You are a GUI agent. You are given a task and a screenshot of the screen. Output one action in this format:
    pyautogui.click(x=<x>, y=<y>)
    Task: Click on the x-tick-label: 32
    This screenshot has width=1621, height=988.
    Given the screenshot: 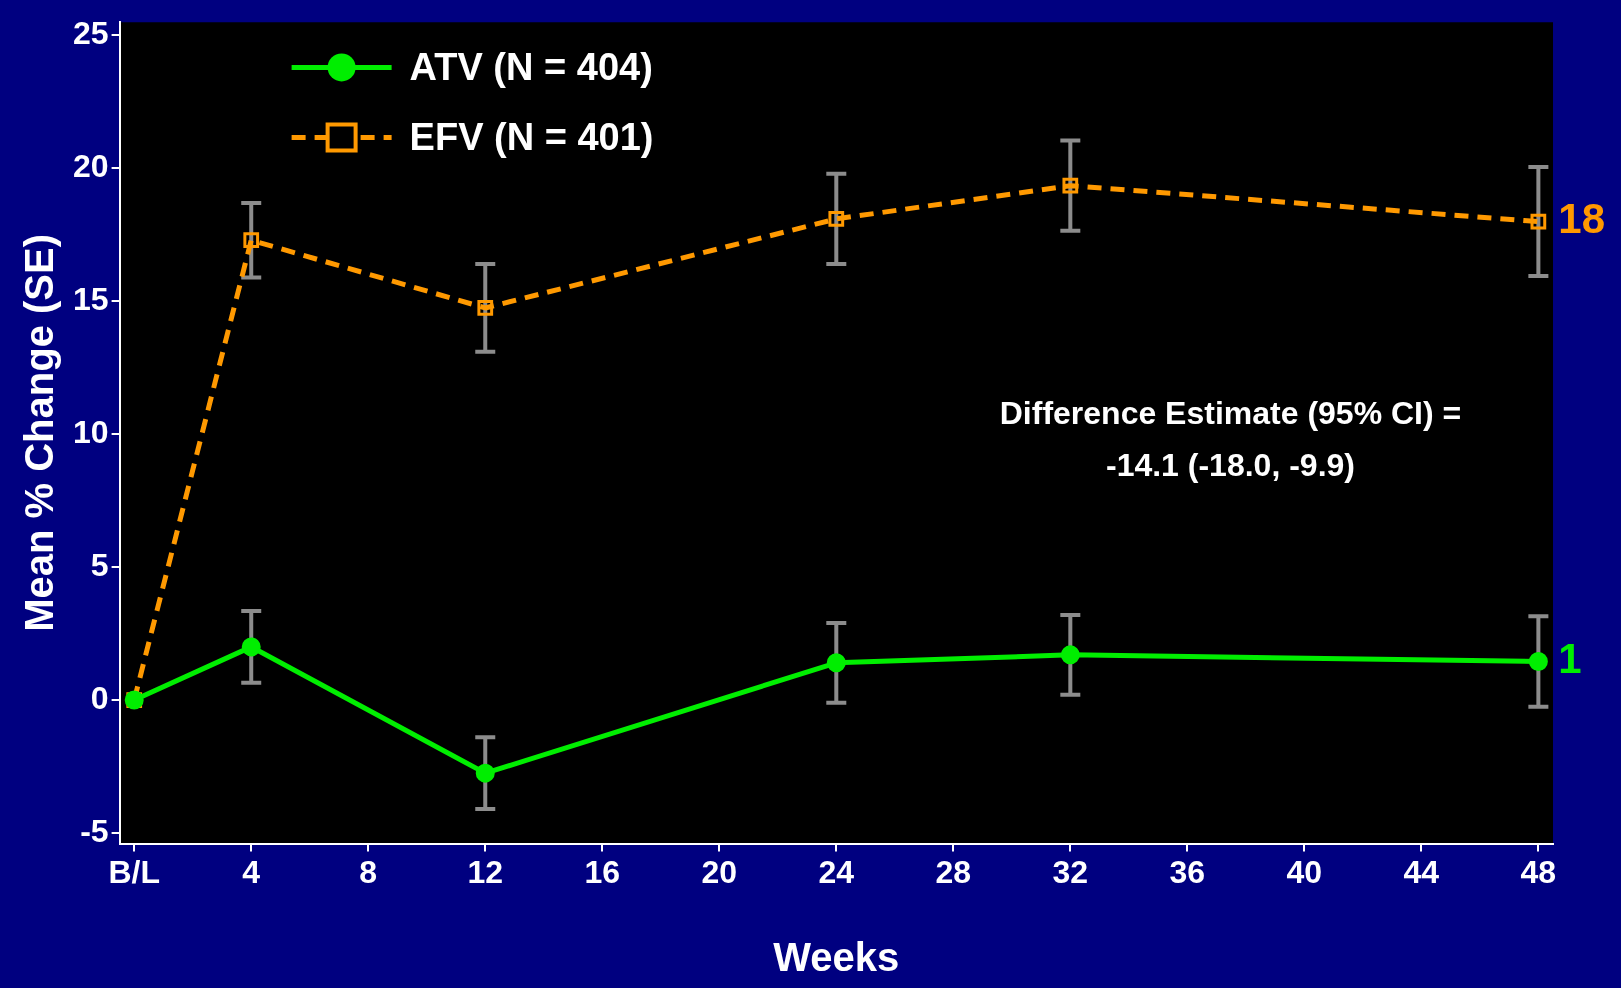 What is the action you would take?
    pyautogui.click(x=1070, y=871)
    